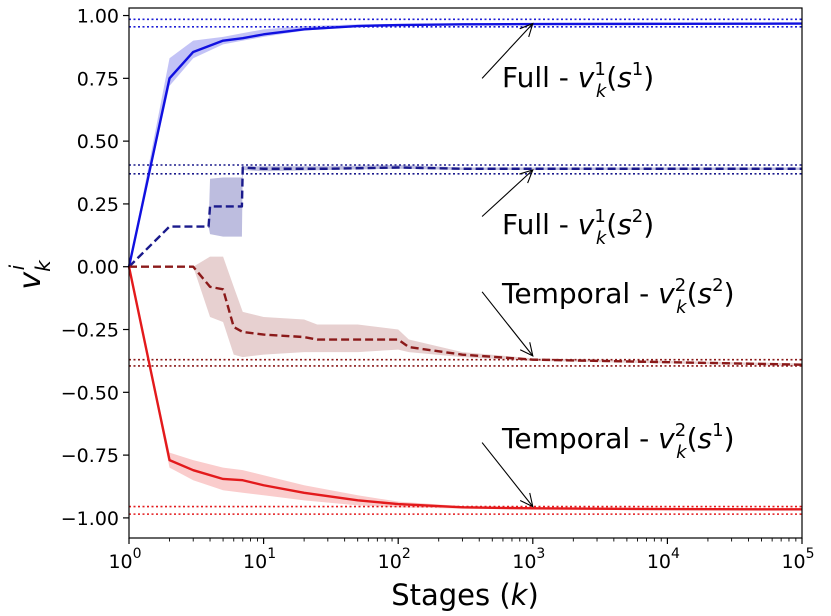 The width and height of the screenshot is (831, 616). I want to click on y-tick-label-8: −1.00, so click(90, 519).